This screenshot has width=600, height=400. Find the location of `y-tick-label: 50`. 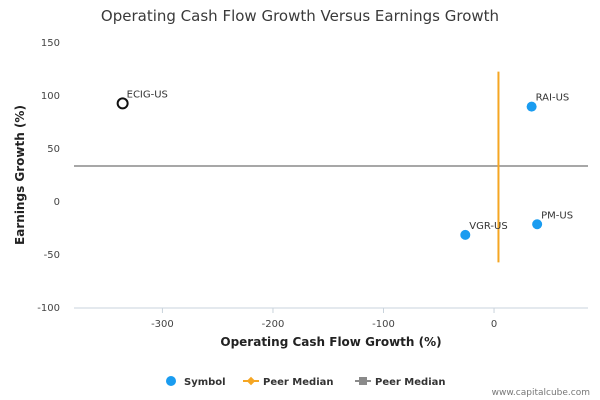

y-tick-label: 50 is located at coordinates (53, 149).